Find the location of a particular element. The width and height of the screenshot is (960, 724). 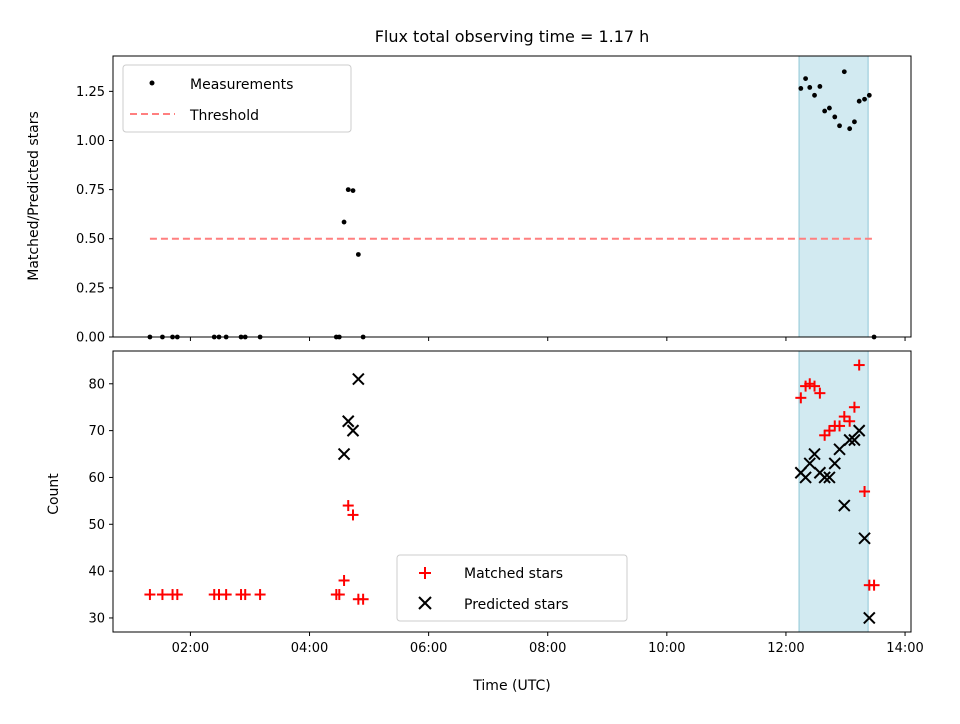

bottom-y-axis-label: Count is located at coordinates (54, 494).